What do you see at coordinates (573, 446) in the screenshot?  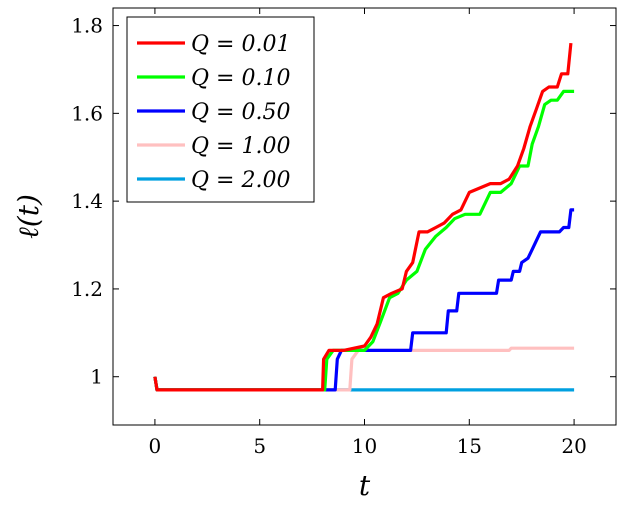 I see `x-tick-label: 20` at bounding box center [573, 446].